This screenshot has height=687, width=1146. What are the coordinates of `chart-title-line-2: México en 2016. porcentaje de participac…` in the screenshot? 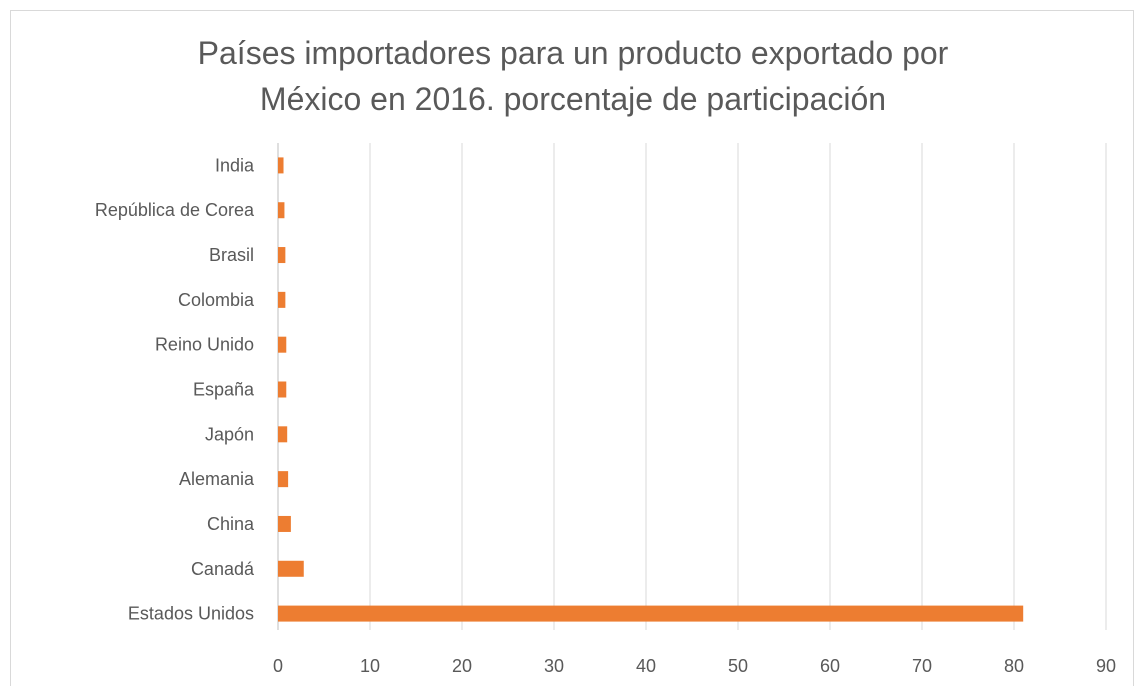 It's located at (573, 99).